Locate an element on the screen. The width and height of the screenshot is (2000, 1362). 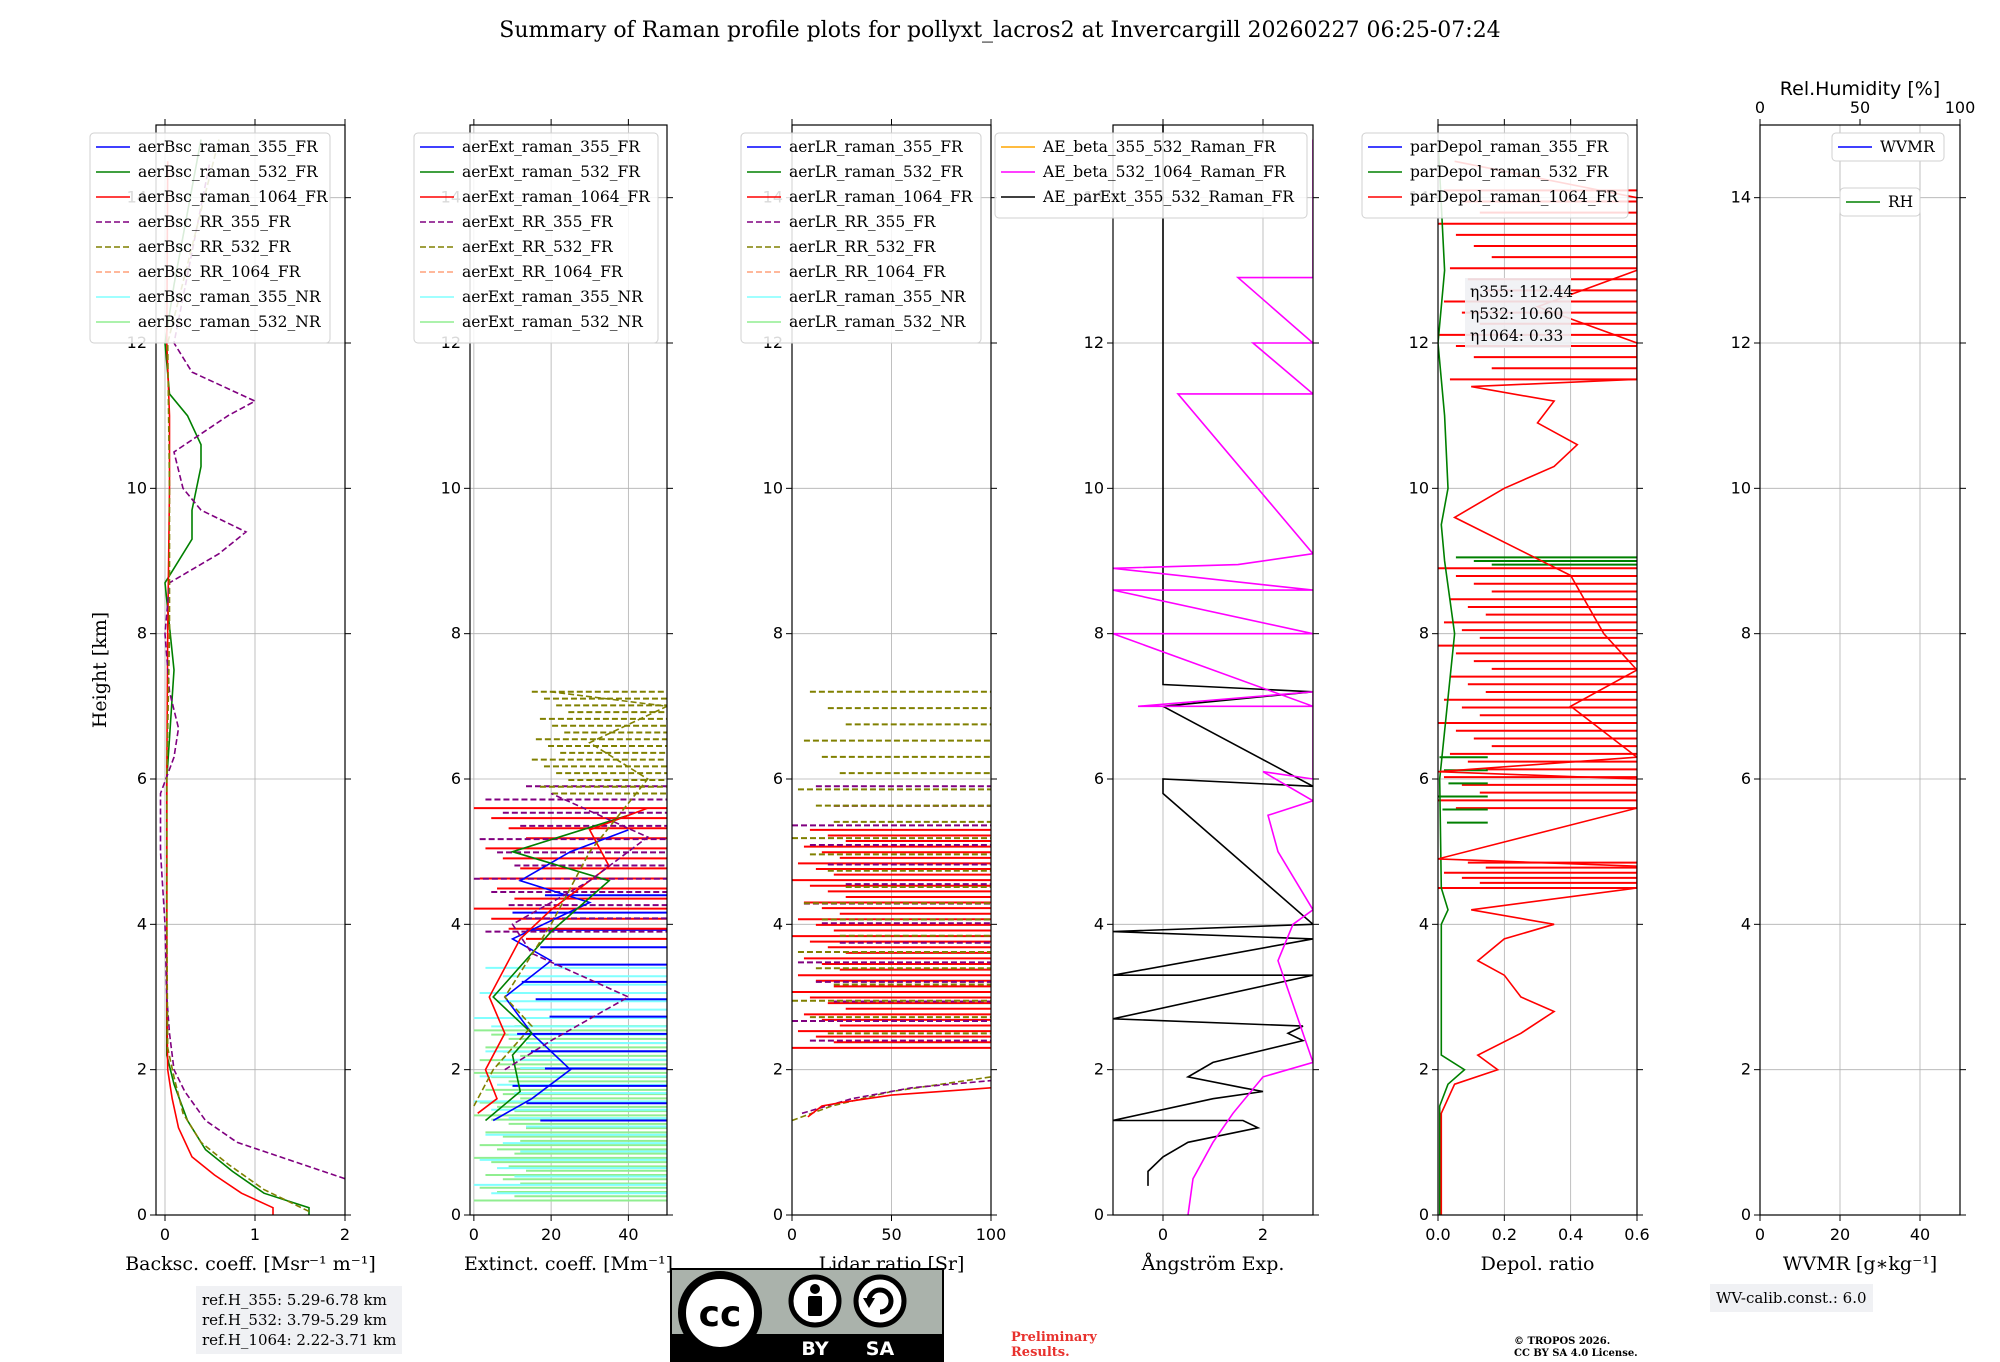
legend-entry-lr: aerLR_RR_532_FR is located at coordinates (863, 247).